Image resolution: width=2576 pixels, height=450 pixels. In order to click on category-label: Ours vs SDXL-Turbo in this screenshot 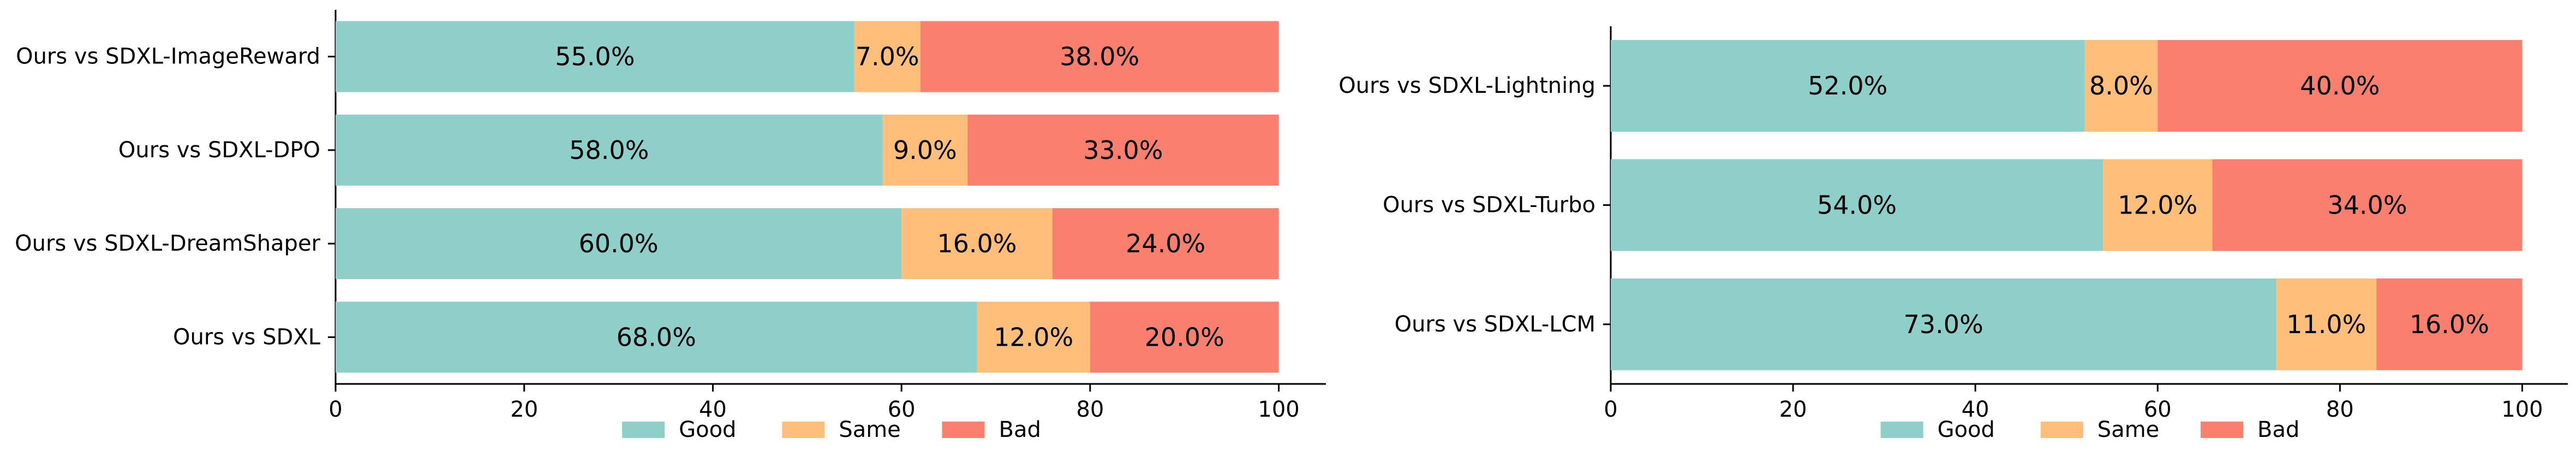, I will do `click(1489, 205)`.